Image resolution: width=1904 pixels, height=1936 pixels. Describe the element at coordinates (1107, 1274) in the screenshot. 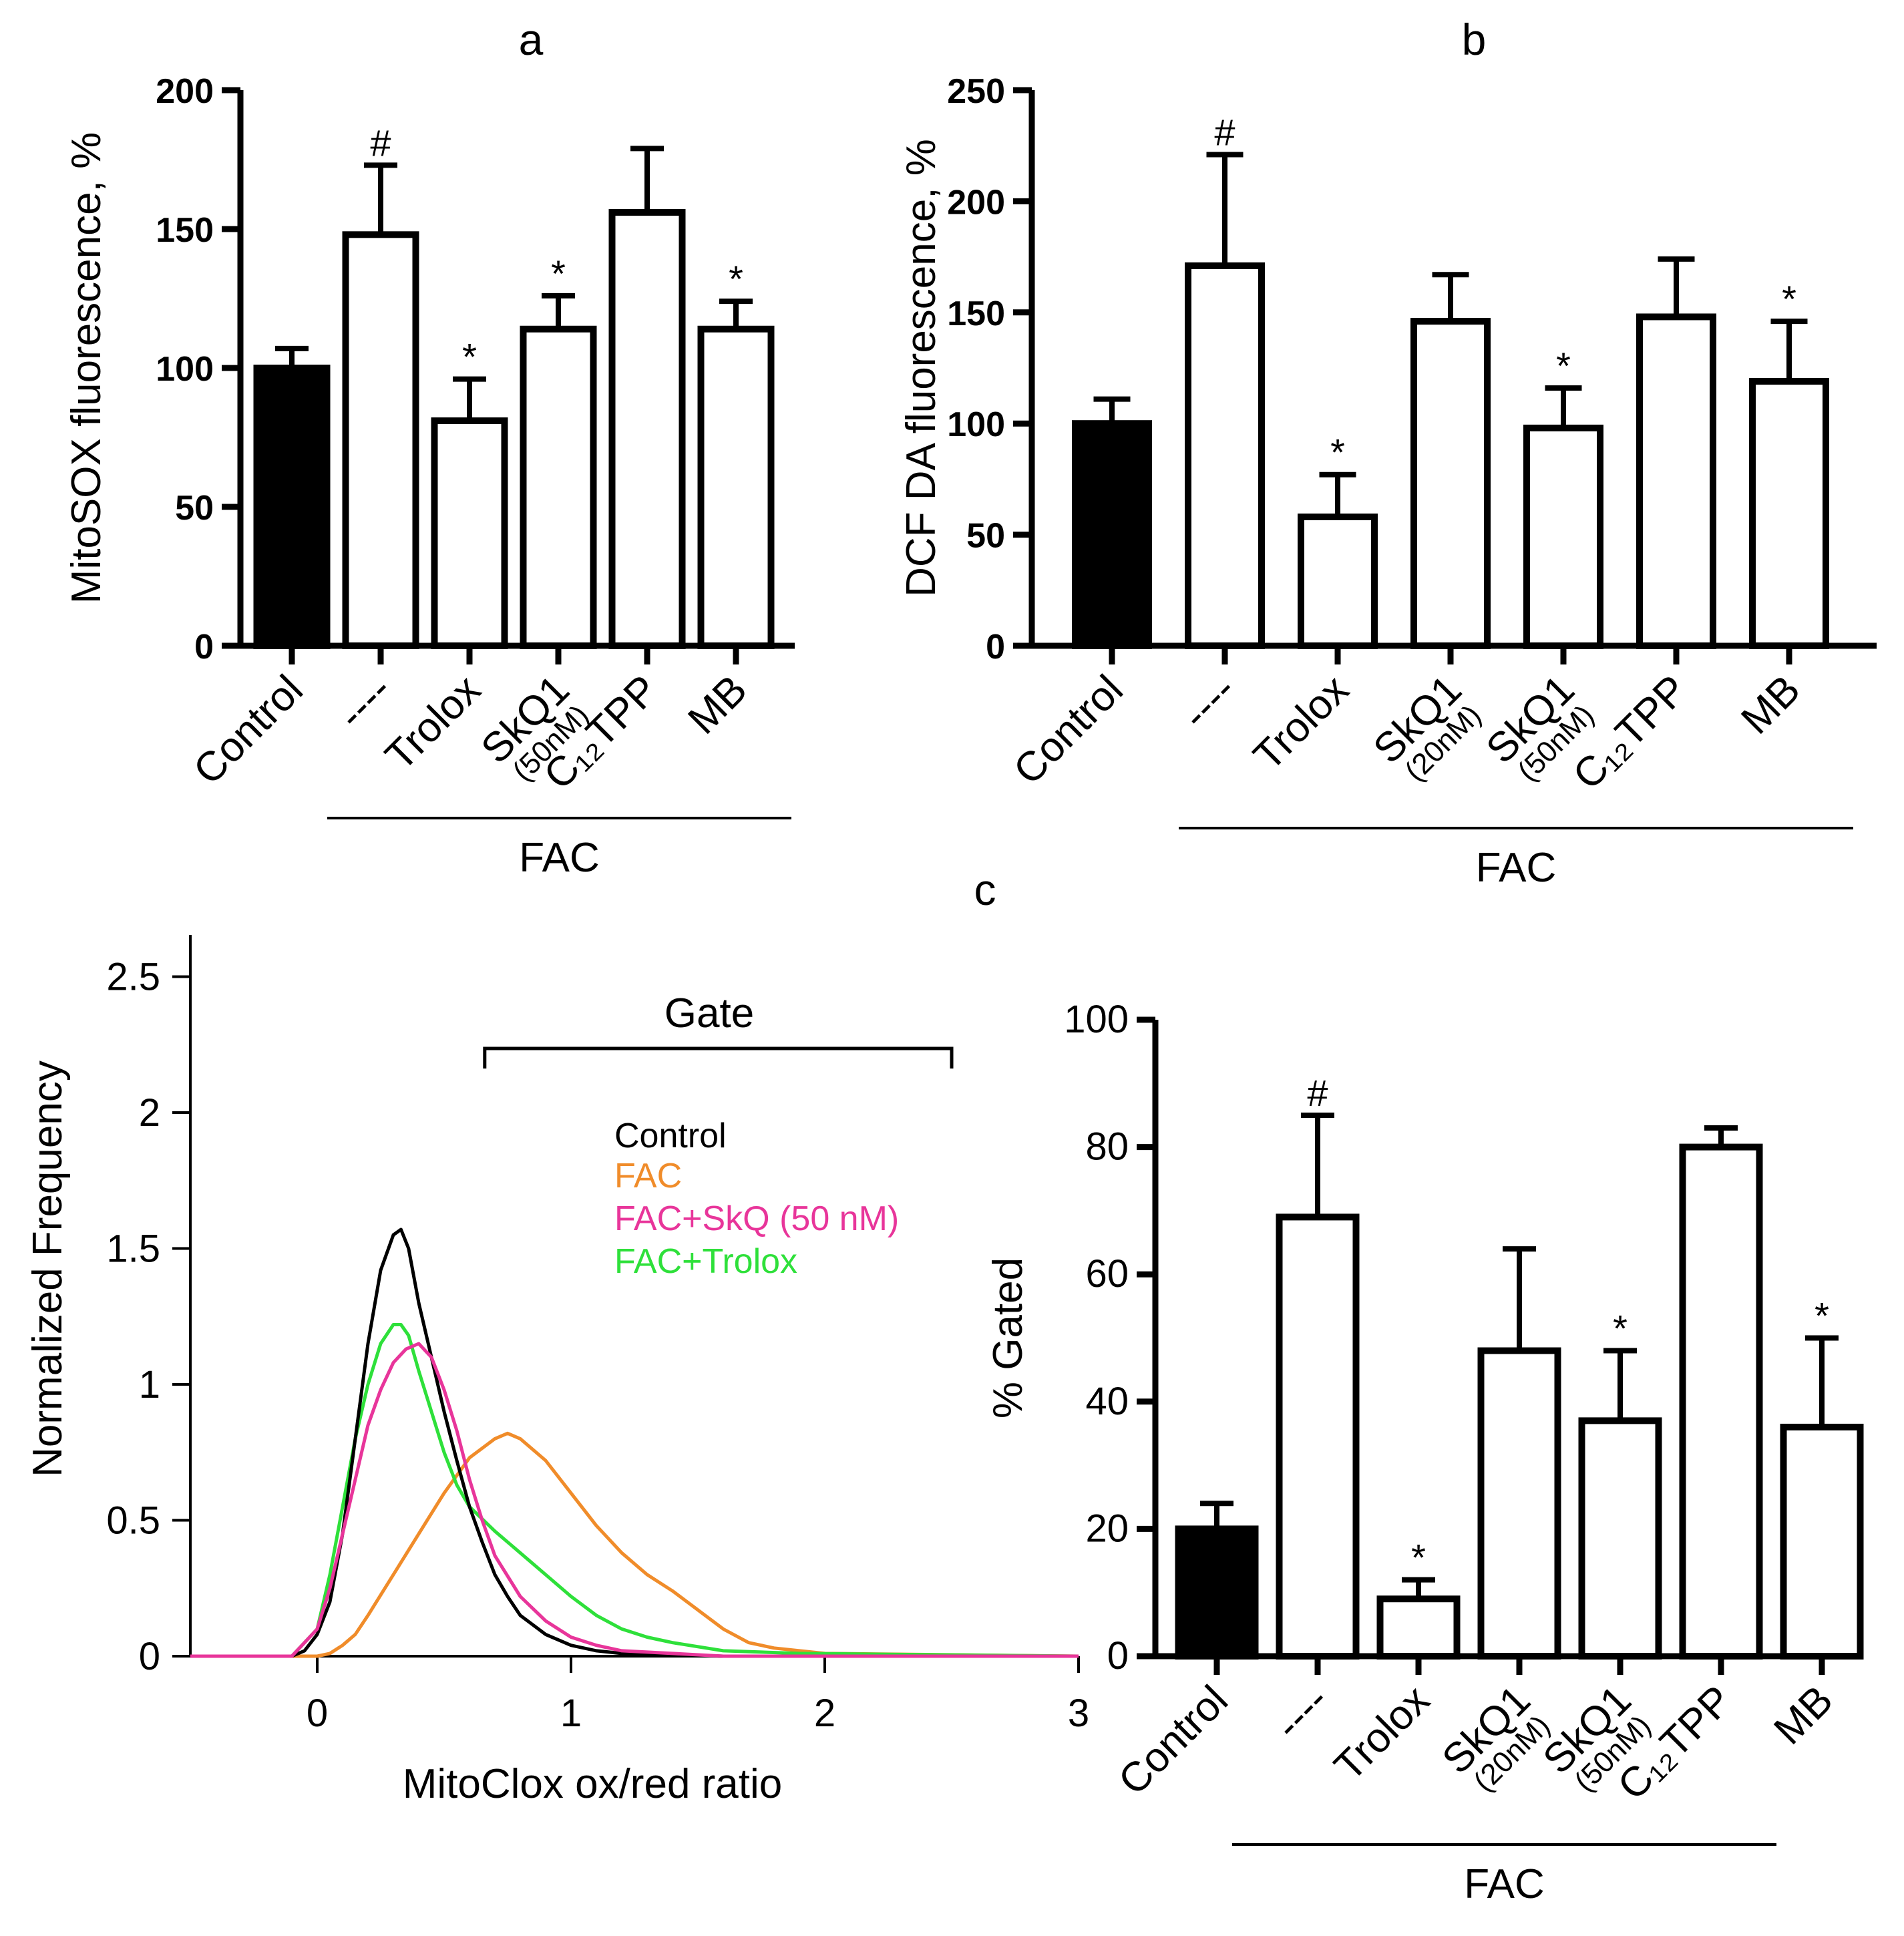

I see `y-tick-label: 60` at that location.